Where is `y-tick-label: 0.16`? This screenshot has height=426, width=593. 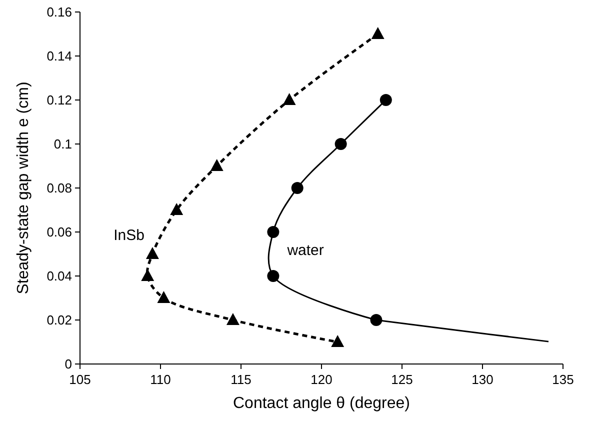 y-tick-label: 0.16 is located at coordinates (59, 12).